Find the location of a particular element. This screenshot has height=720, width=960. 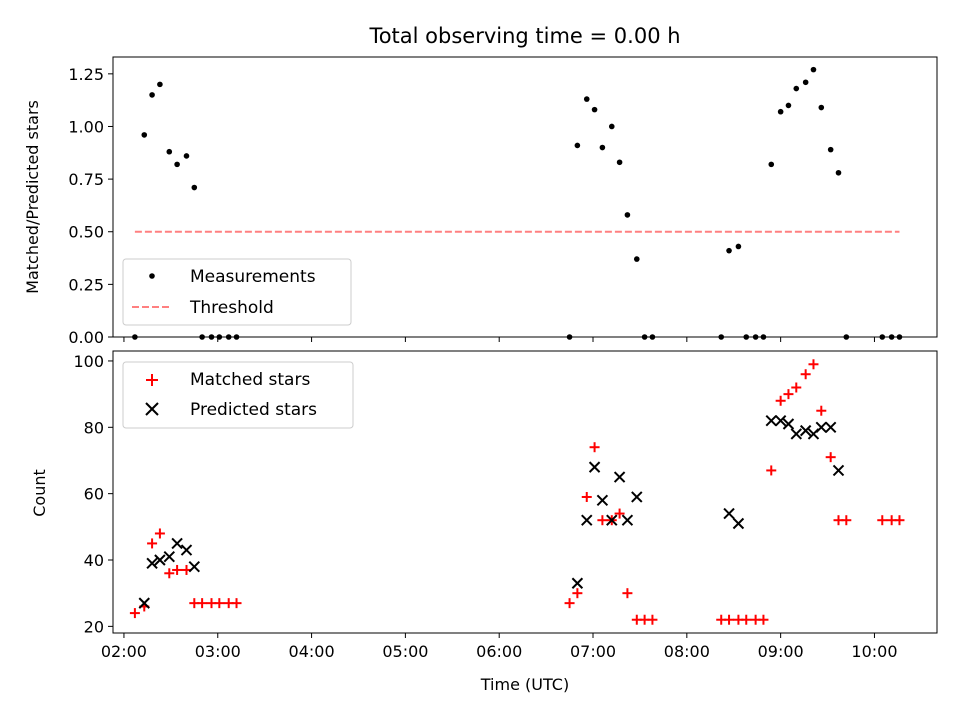

bottom-panel-xlabel: Time (UTC) is located at coordinates (524, 684).